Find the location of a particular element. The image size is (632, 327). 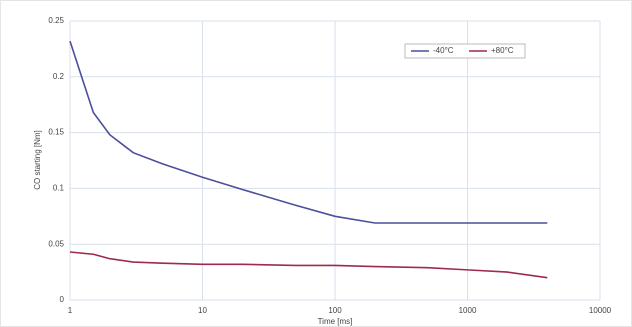

y-axis-label: CO starting [Nm] is located at coordinates (37, 160).